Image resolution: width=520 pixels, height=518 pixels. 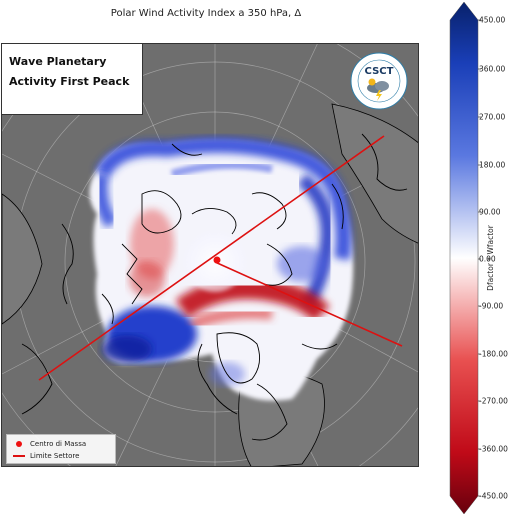 What do you see at coordinates (493, 496) in the screenshot?
I see `colorbar-tick-label: -450.00` at bounding box center [493, 496].